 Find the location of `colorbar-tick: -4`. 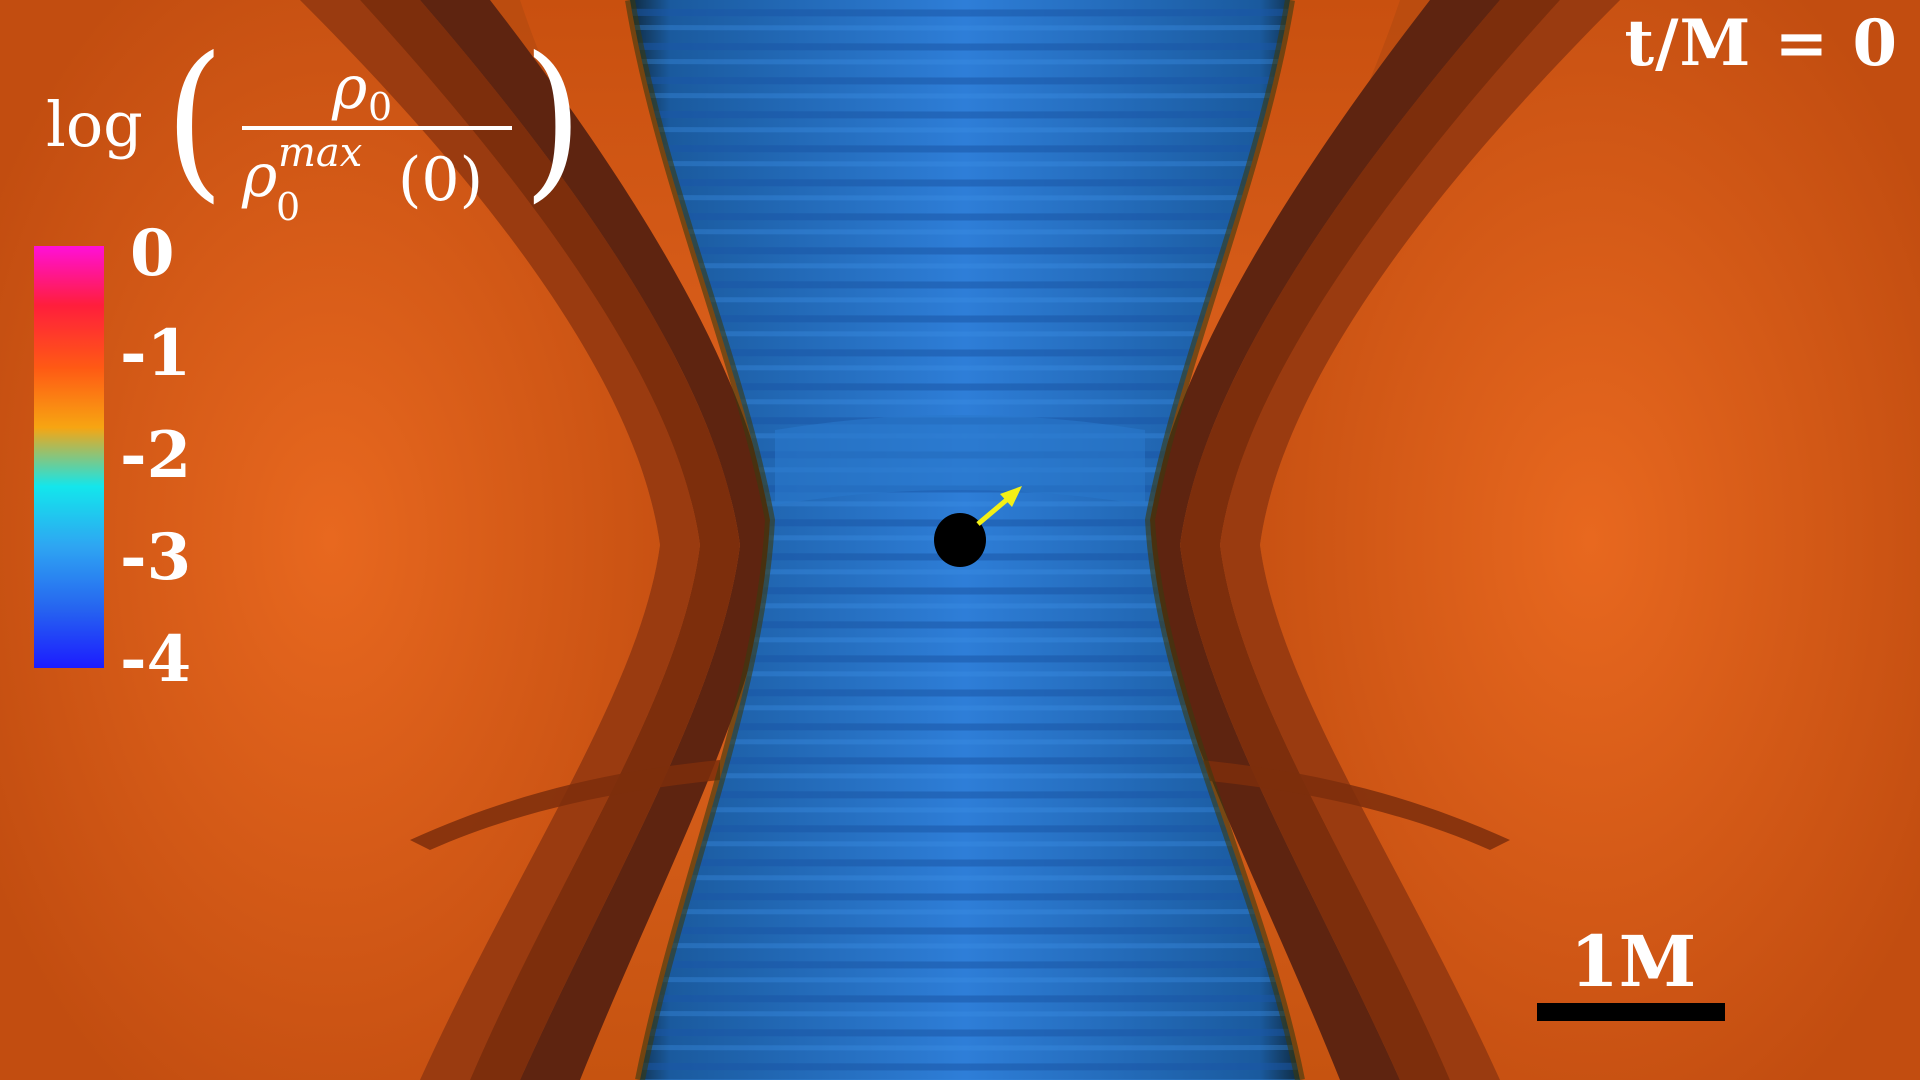

colorbar-tick: -4 is located at coordinates (156, 659).